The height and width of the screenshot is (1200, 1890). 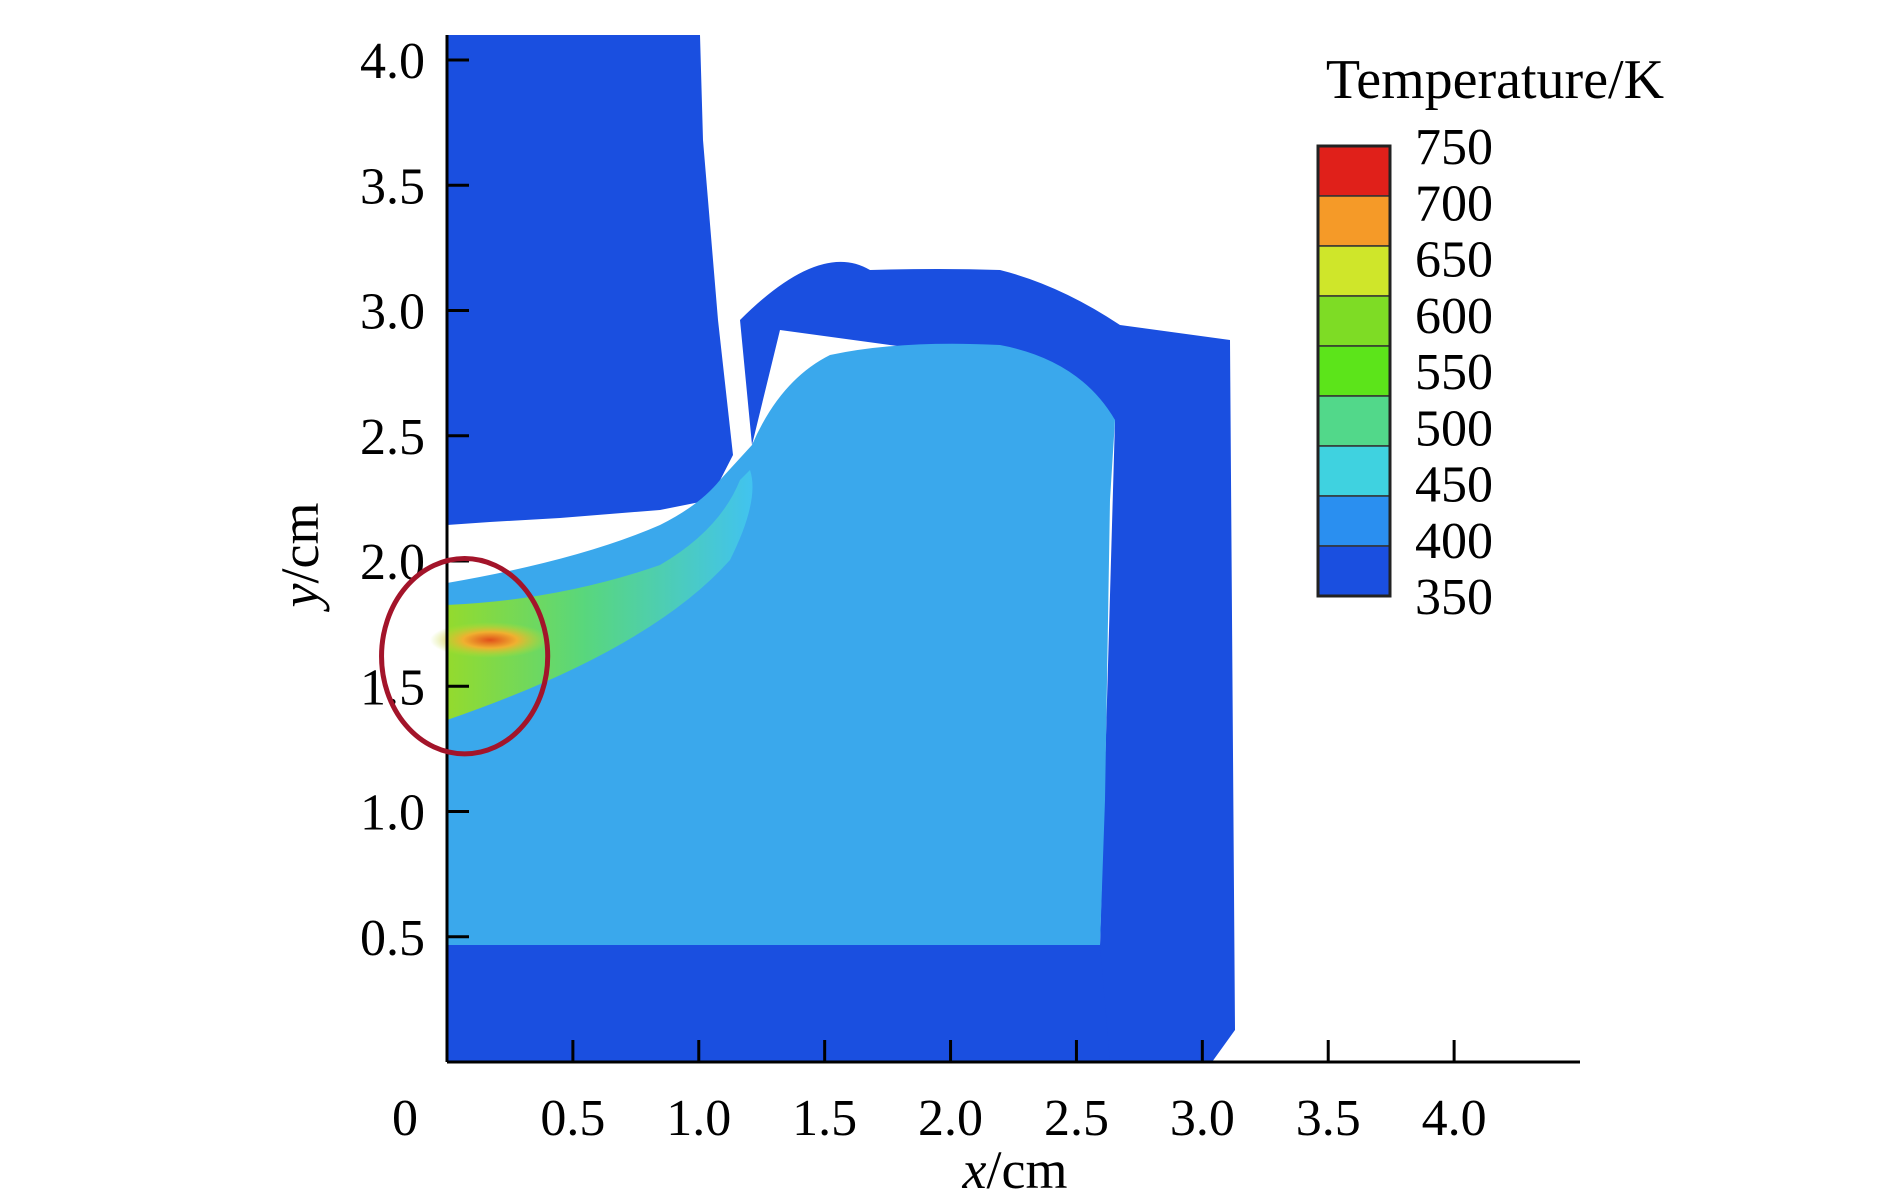 I want to click on x-tick-label: 0.5, so click(x=572, y=1118).